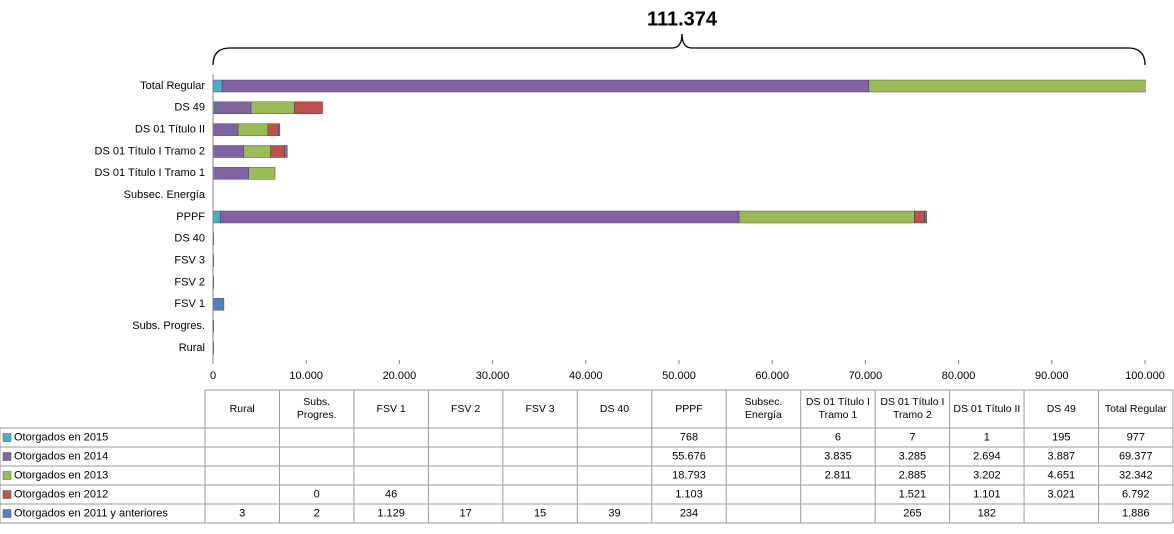  I want to click on table-header-text: DS 49, so click(1061, 408).